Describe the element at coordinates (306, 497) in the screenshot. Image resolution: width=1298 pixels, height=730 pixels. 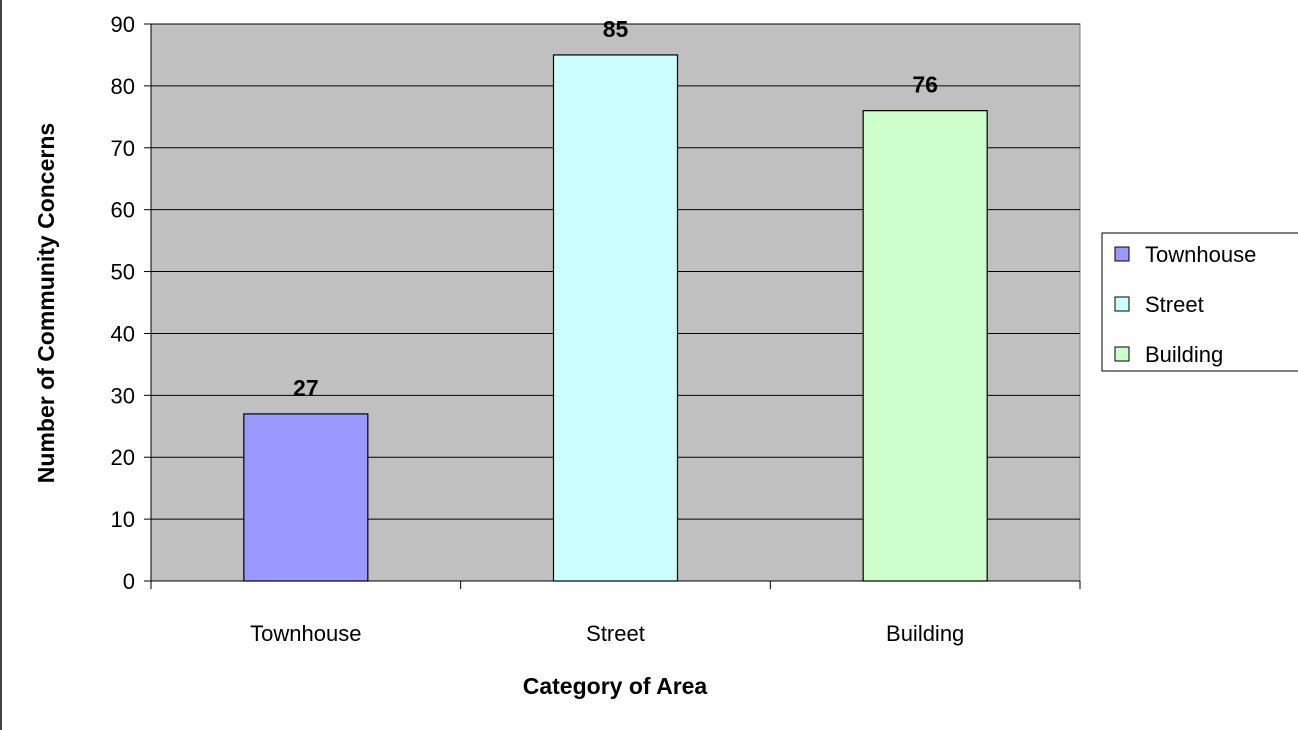
I see `bar-townhouse` at that location.